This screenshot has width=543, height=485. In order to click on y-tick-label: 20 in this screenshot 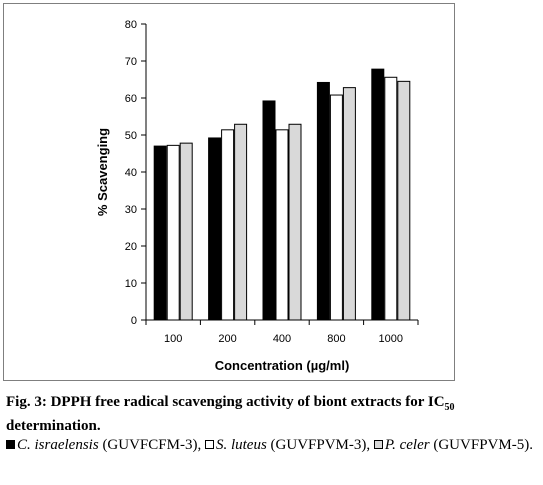, I will do `click(131, 247)`.